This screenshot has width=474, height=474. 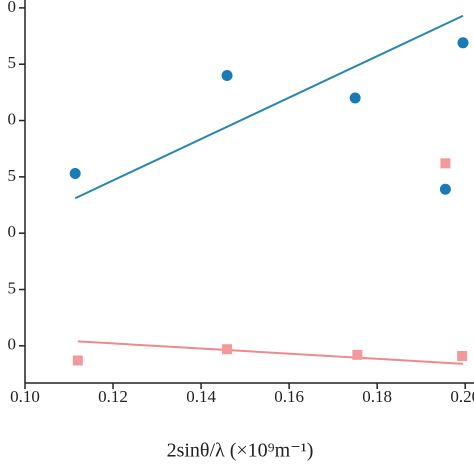 What do you see at coordinates (240, 451) in the screenshot?
I see `x-axis-label: 2sinθ/λ (×10⁹m⁻¹)` at bounding box center [240, 451].